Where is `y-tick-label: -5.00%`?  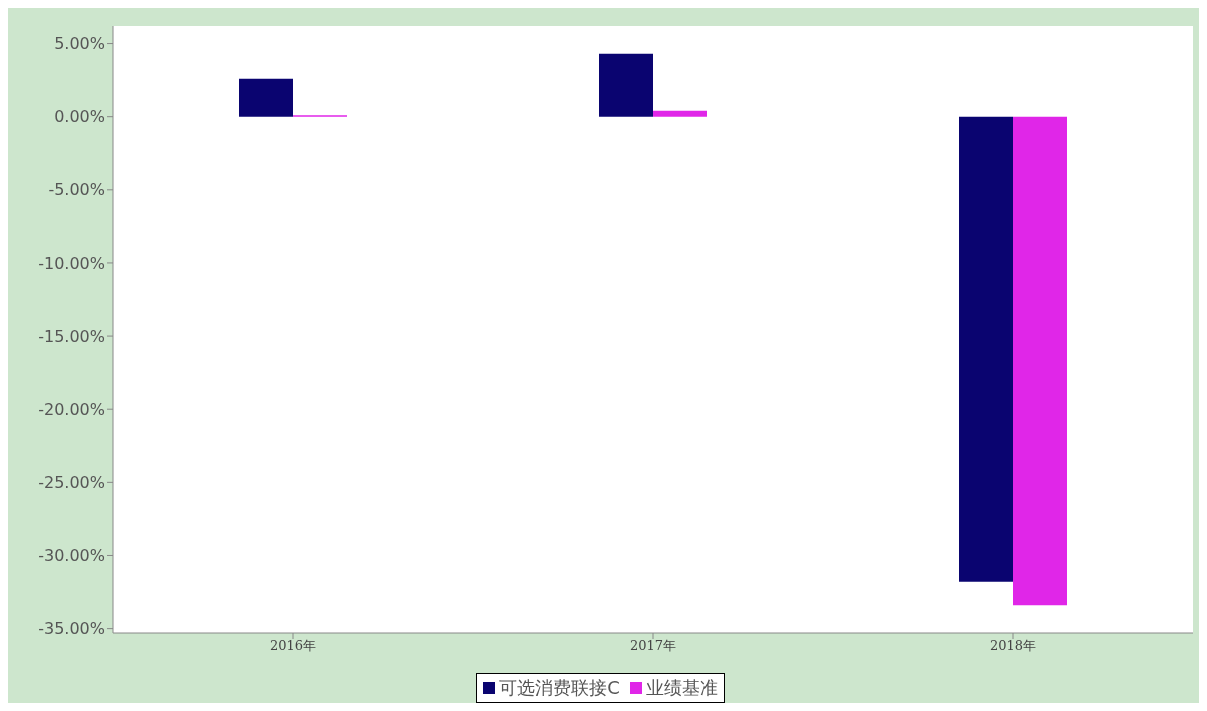 y-tick-label: -5.00% is located at coordinates (76, 190).